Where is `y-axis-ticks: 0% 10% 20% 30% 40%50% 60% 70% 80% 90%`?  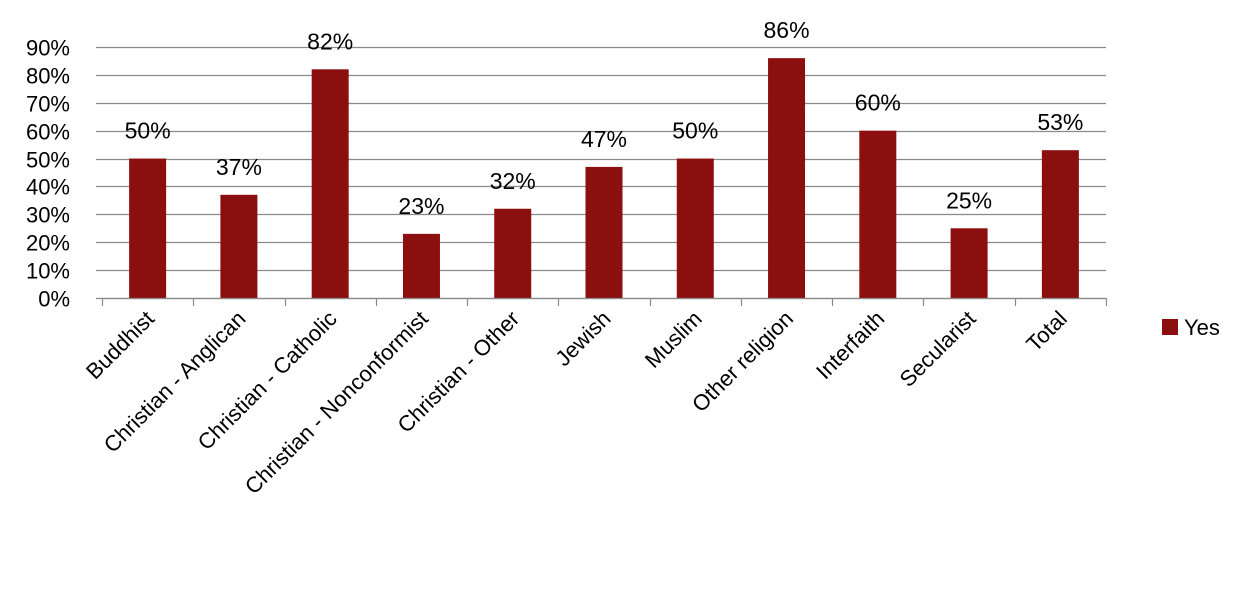 y-axis-ticks: 0% 10% 20% 30% 40%50% 60% 70% 80% 90% is located at coordinates (48, 174).